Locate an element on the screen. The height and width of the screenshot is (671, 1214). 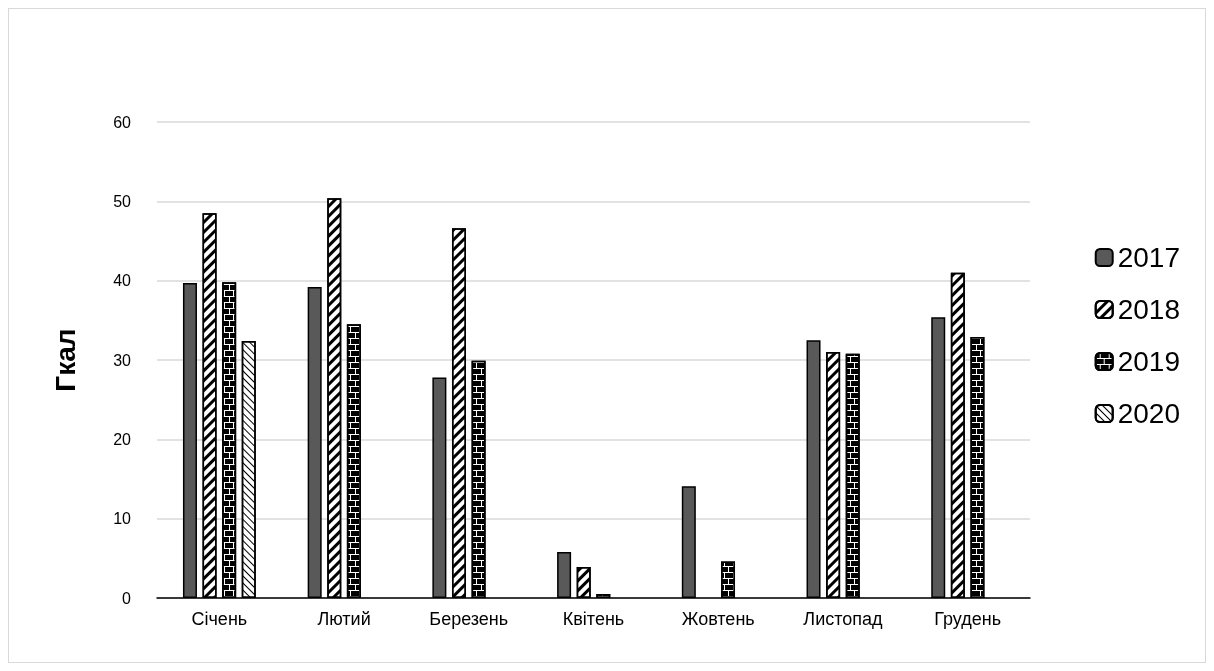
x-tick-label: Березень is located at coordinates (469, 619).